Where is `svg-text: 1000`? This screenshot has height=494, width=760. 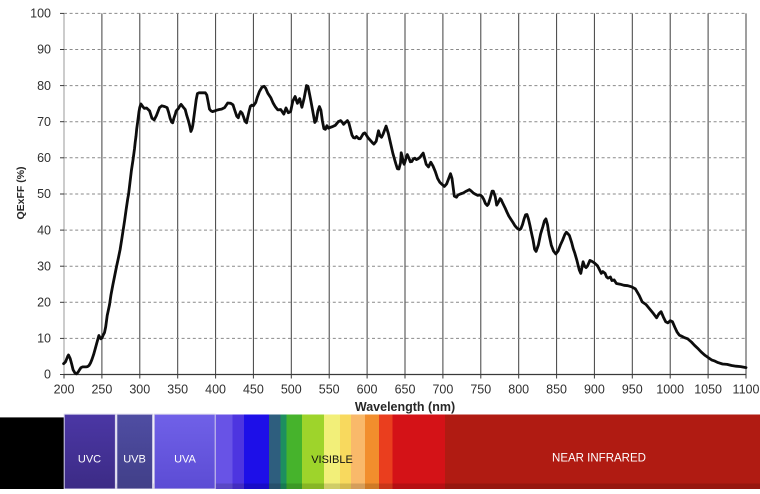
svg-text: 1000 is located at coordinates (670, 390).